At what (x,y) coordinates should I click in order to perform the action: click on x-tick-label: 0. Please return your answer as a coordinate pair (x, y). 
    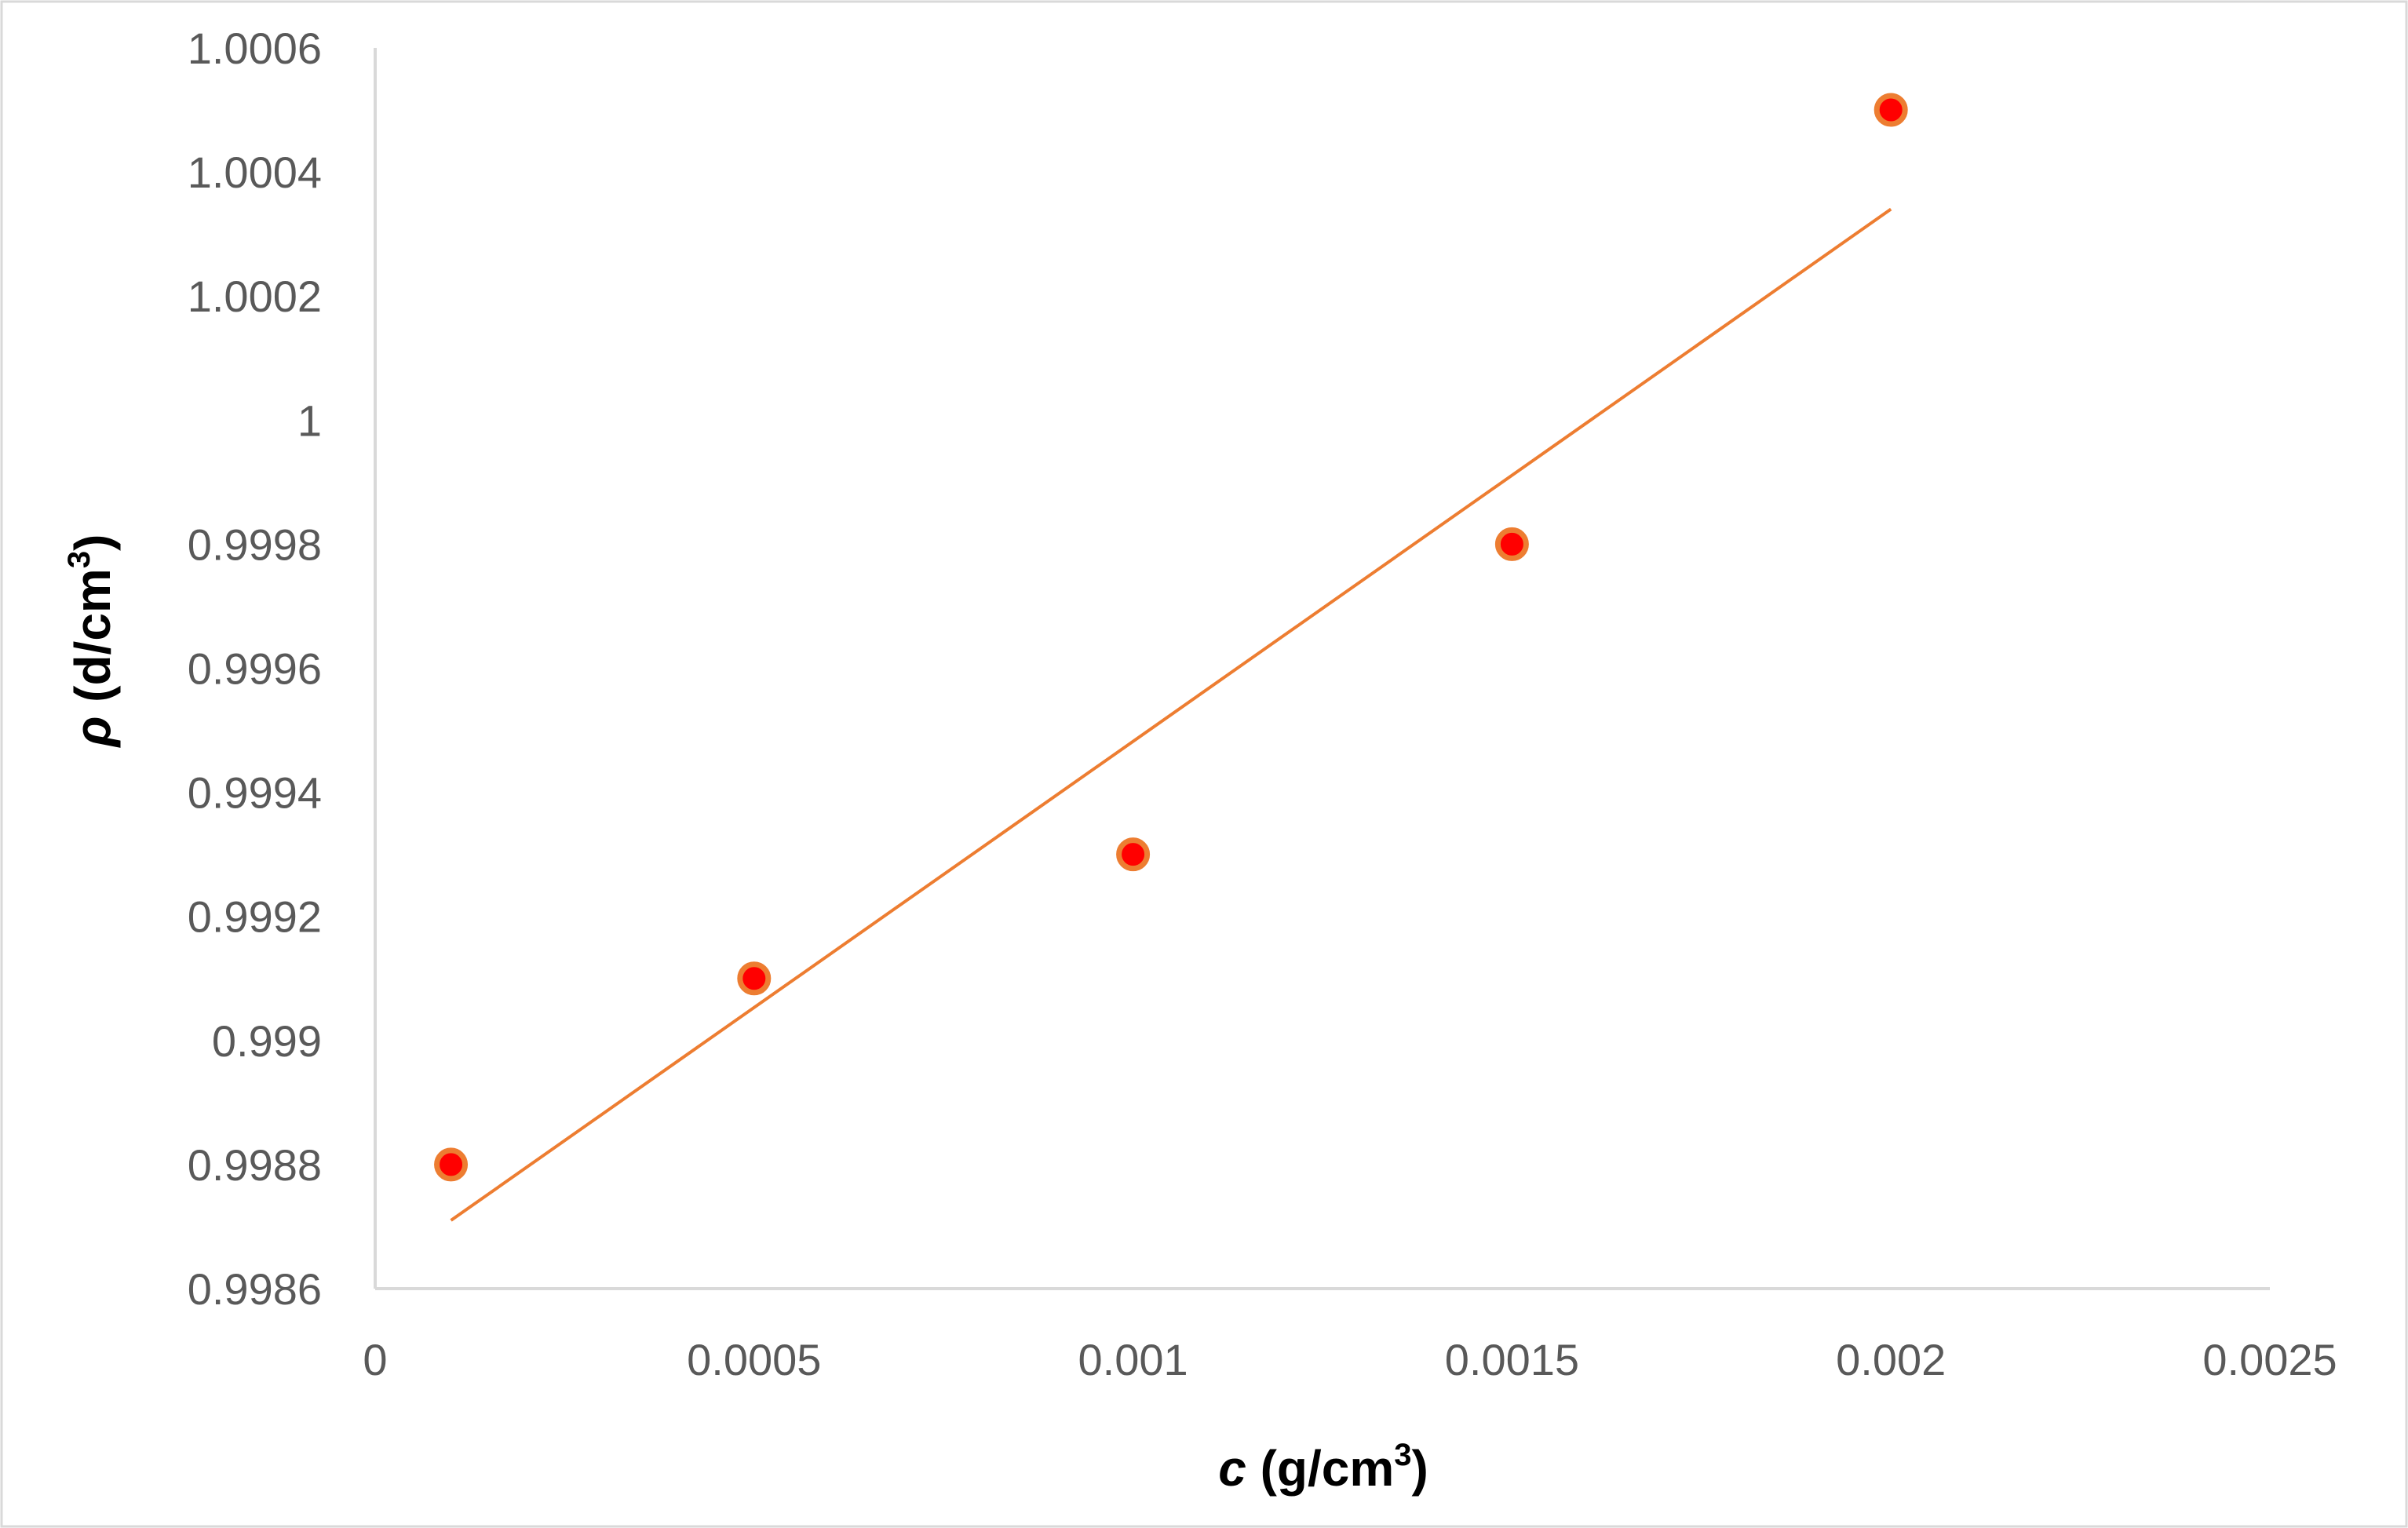
    Looking at the image, I should click on (375, 1359).